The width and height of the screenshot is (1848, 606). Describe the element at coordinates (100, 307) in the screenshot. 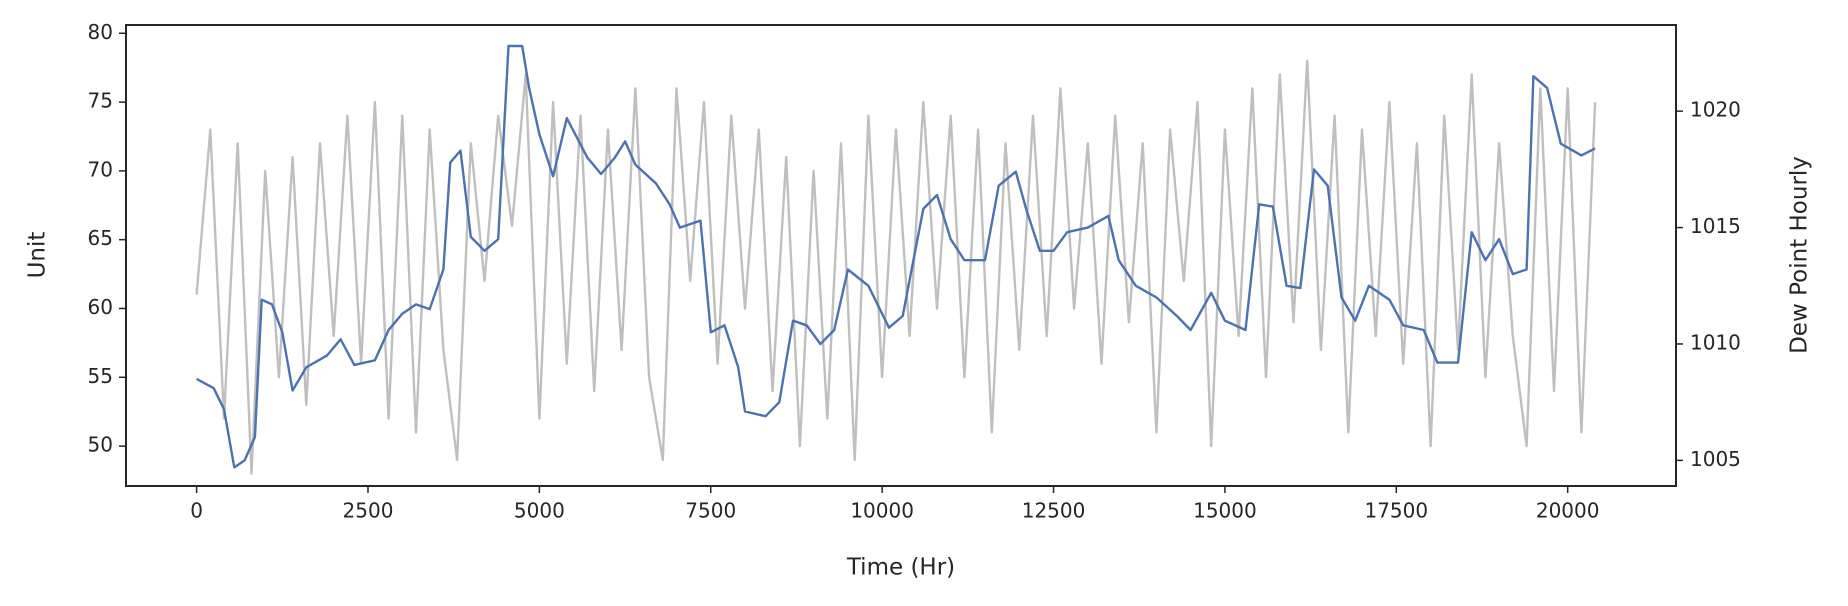

I see `y-tick-label: 60` at that location.